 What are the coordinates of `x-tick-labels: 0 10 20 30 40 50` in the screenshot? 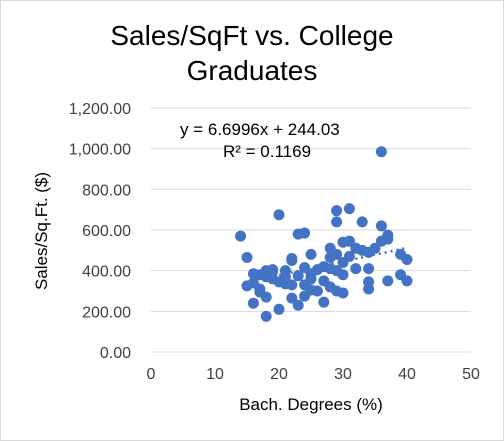 It's located at (313, 374).